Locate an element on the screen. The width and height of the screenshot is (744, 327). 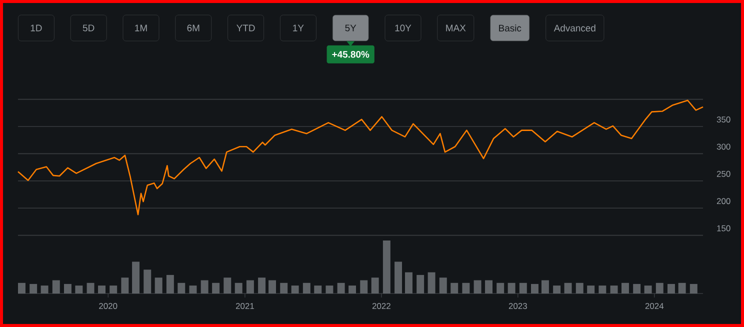
y-tick-label: 350 is located at coordinates (723, 119).